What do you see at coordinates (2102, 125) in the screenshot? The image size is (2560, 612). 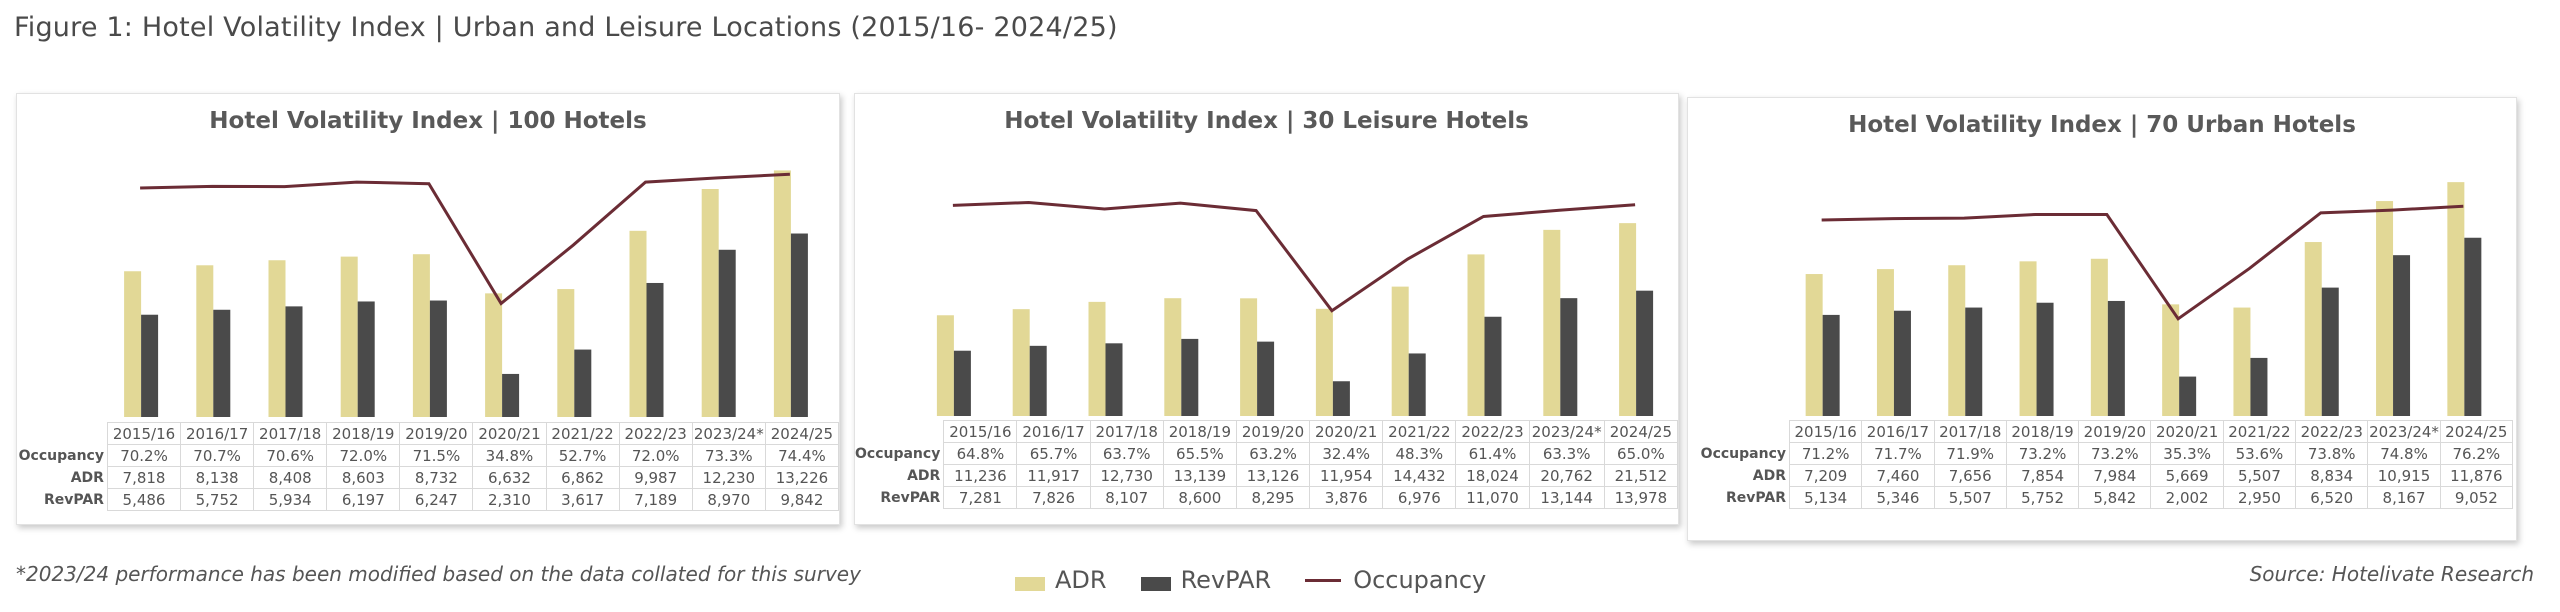 I see `chart-title: Hotel Volatility Index | 70 Urban Hotels` at bounding box center [2102, 125].